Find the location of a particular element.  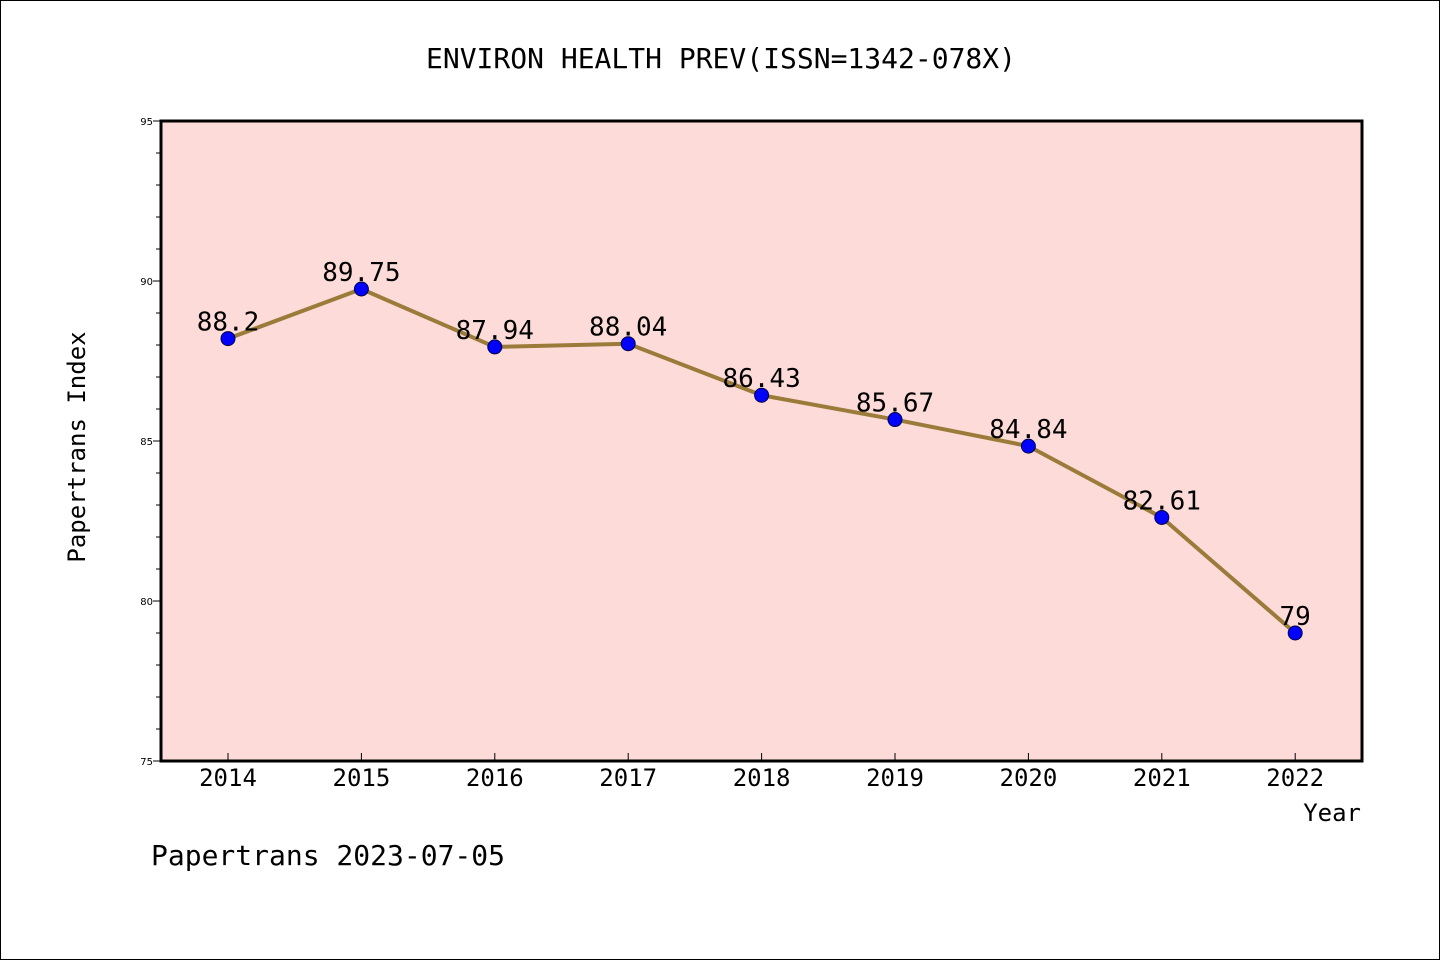

data-label: 87.94 is located at coordinates (495, 331).